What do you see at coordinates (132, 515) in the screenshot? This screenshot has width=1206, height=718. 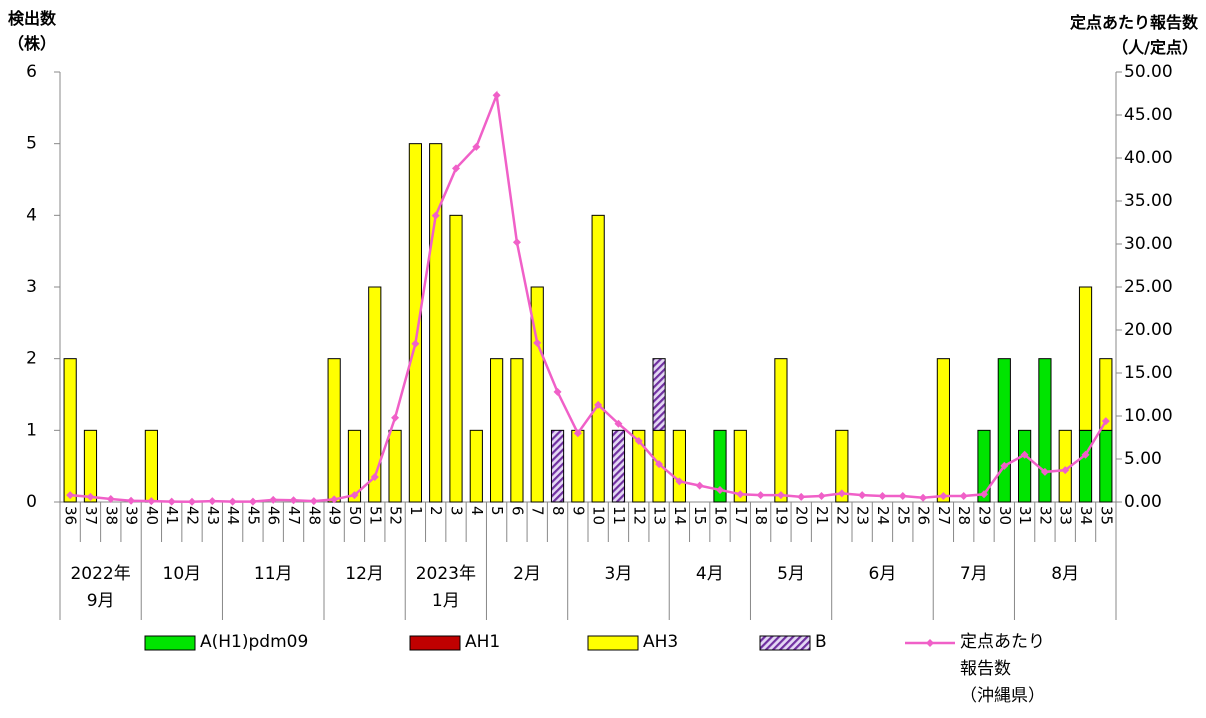 I see `x-tick-label: 39` at bounding box center [132, 515].